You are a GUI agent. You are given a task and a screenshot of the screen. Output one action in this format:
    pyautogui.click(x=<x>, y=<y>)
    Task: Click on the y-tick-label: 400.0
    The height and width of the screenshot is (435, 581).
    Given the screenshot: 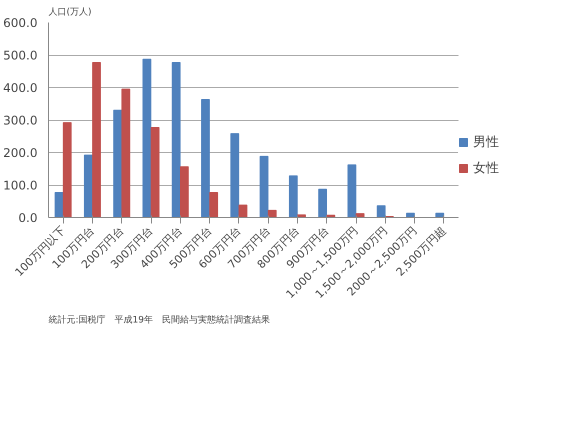 What is the action you would take?
    pyautogui.click(x=20, y=88)
    